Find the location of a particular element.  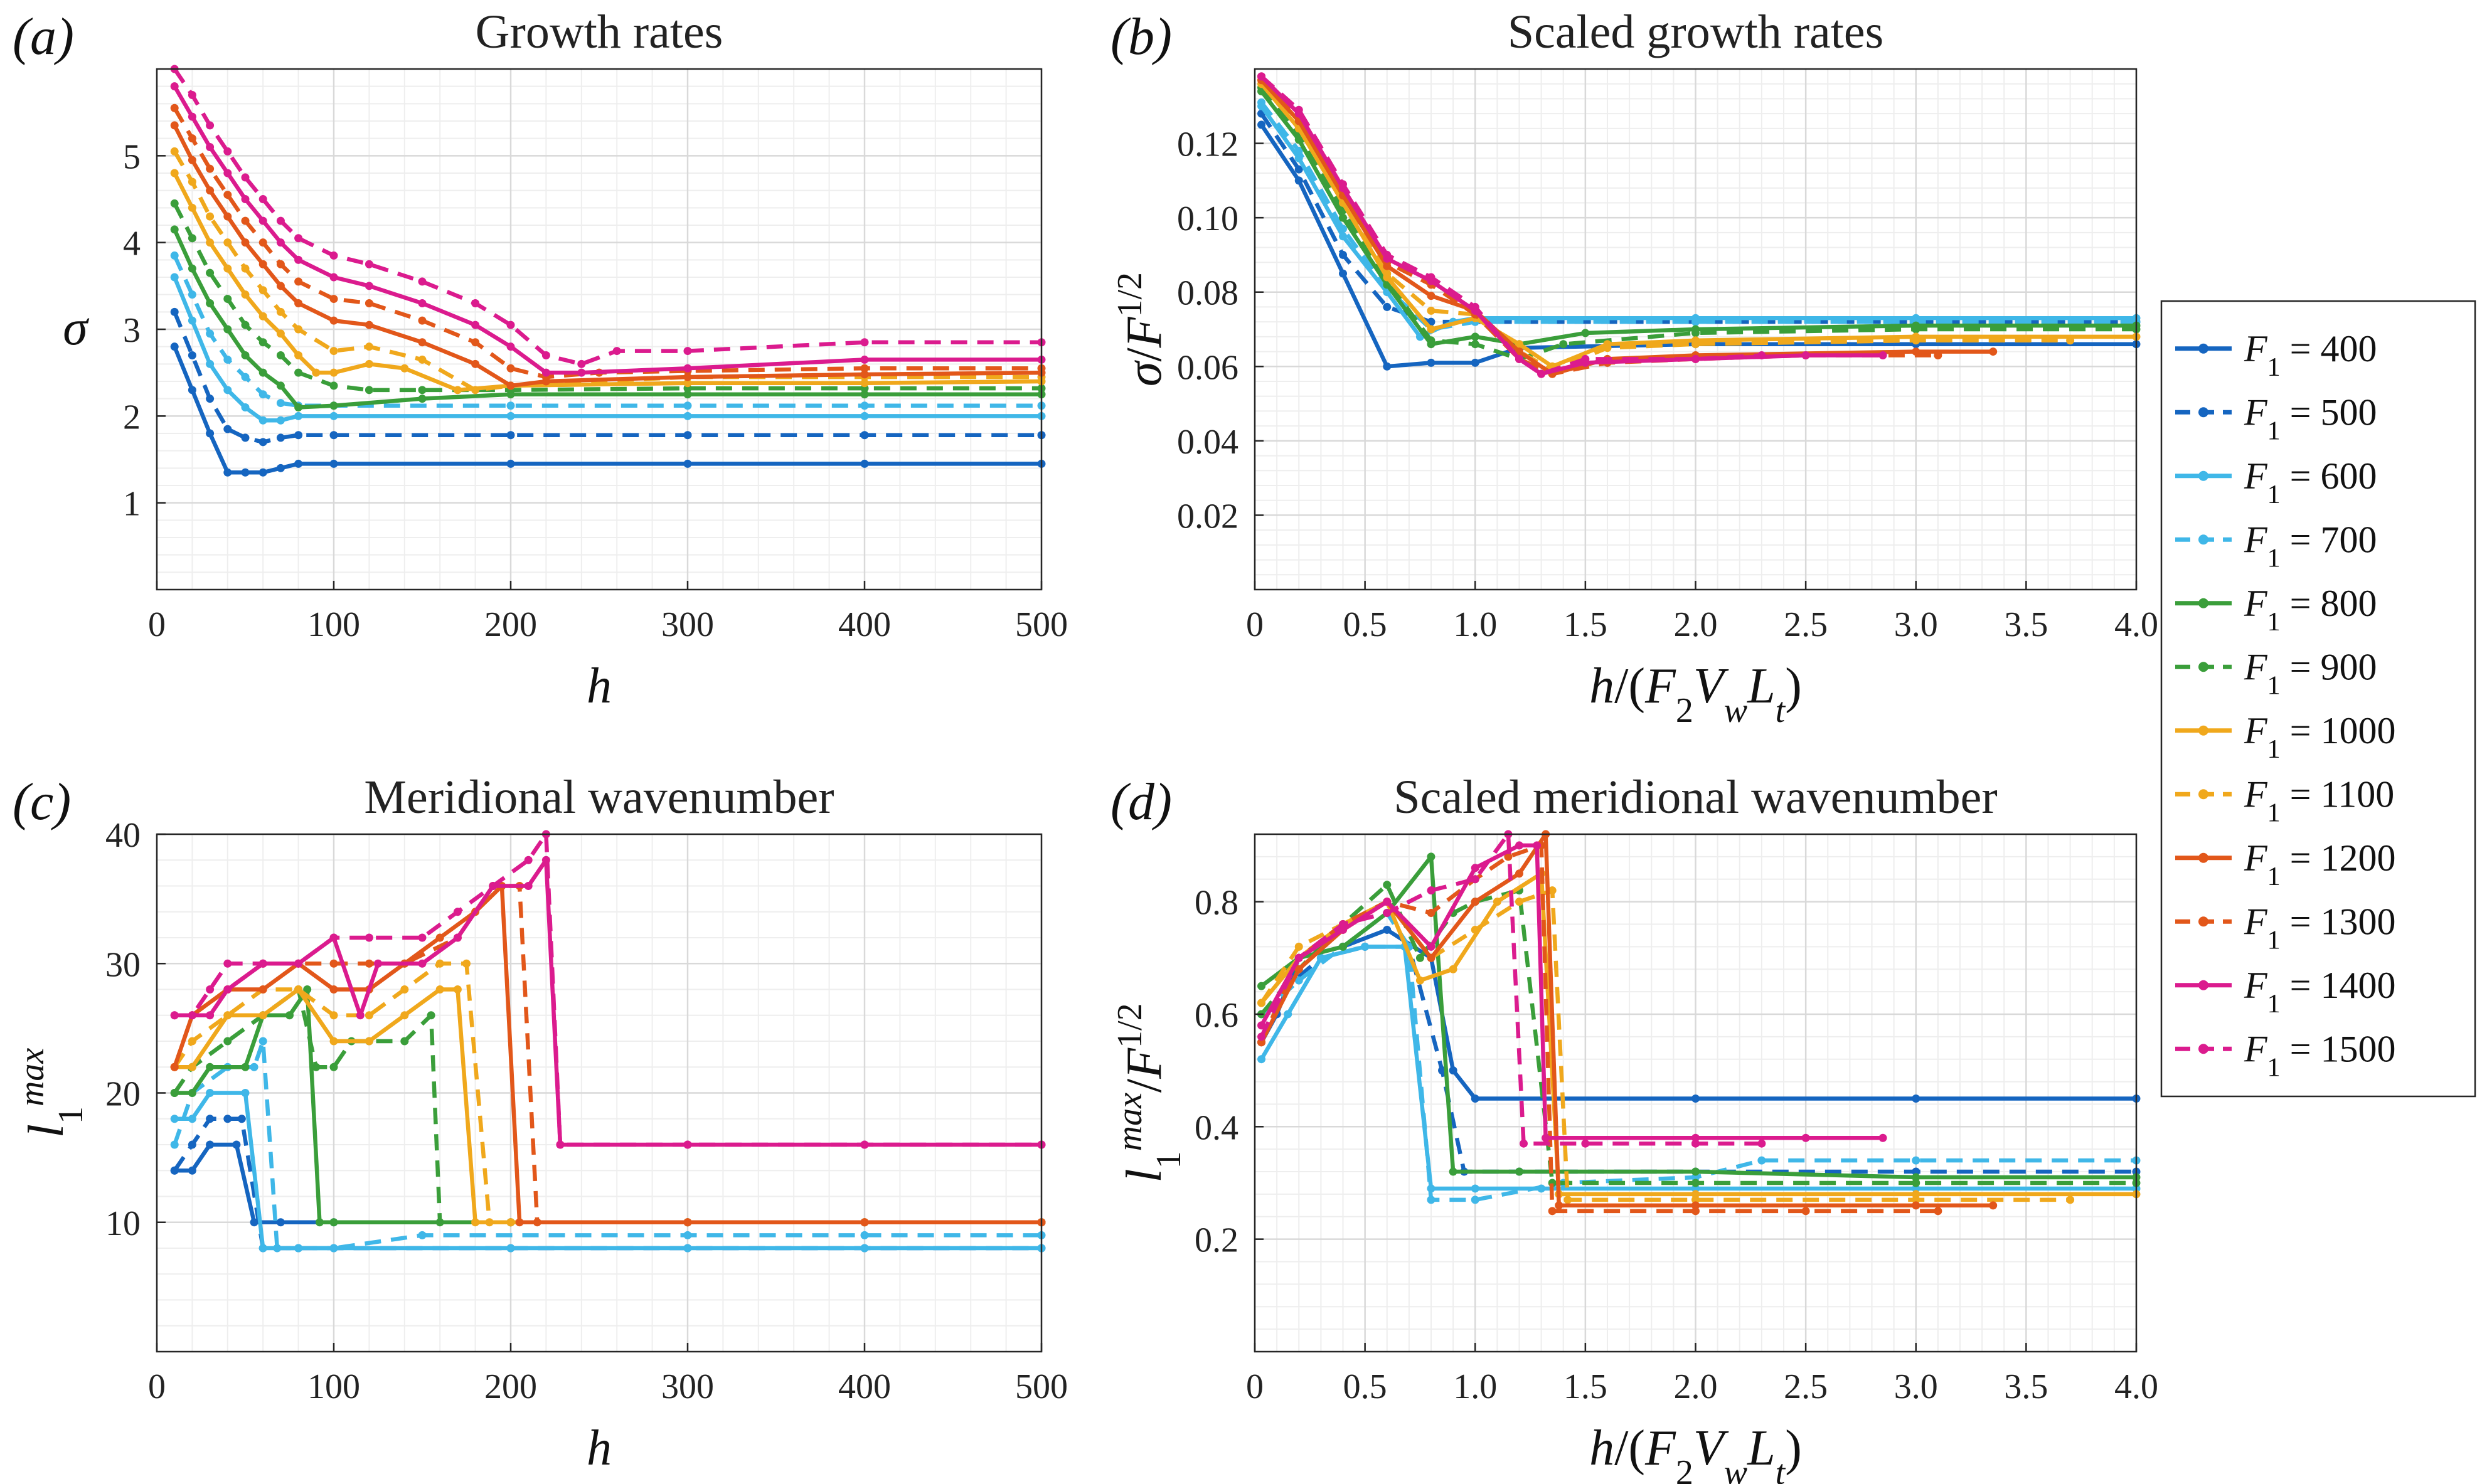

x-tick-label: 0.5 is located at coordinates (1365, 624).